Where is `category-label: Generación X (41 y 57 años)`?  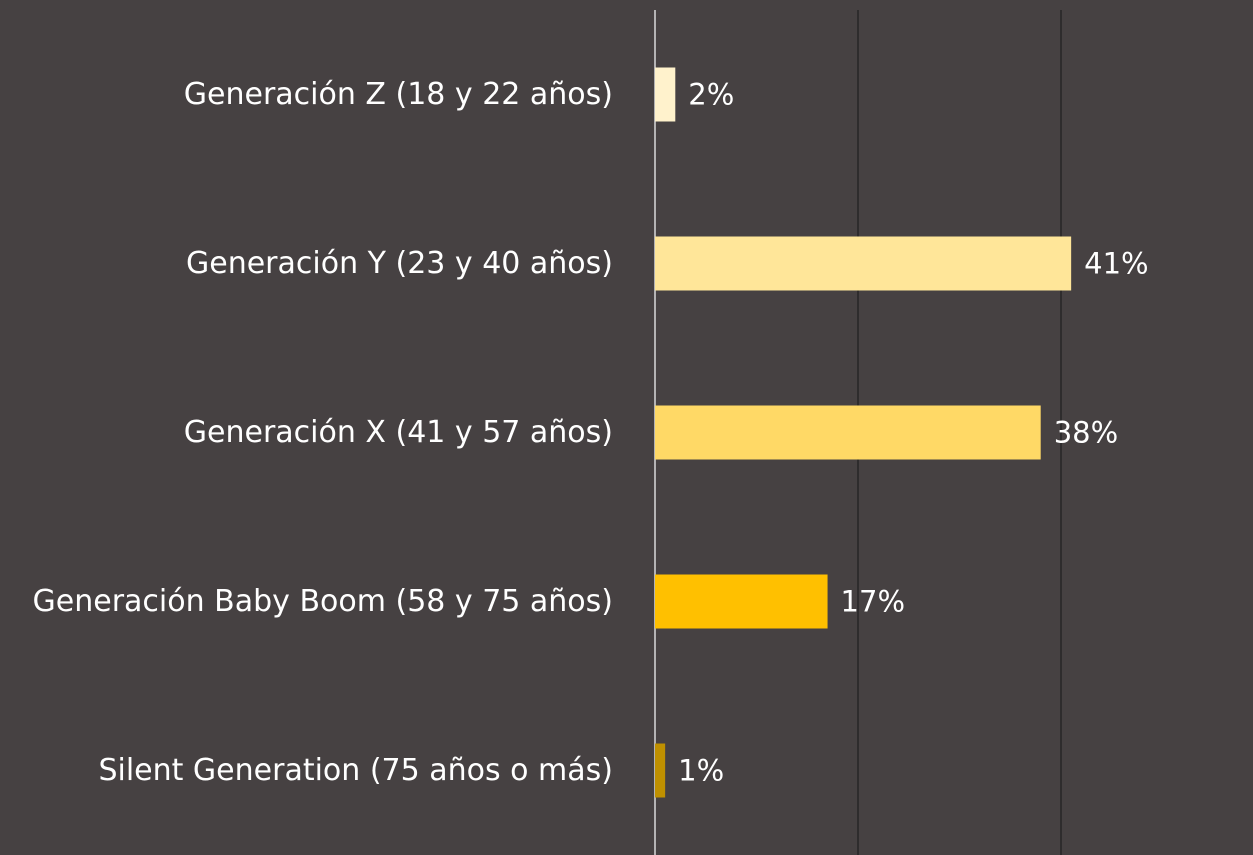 category-label: Generación X (41 y 57 años) is located at coordinates (398, 432).